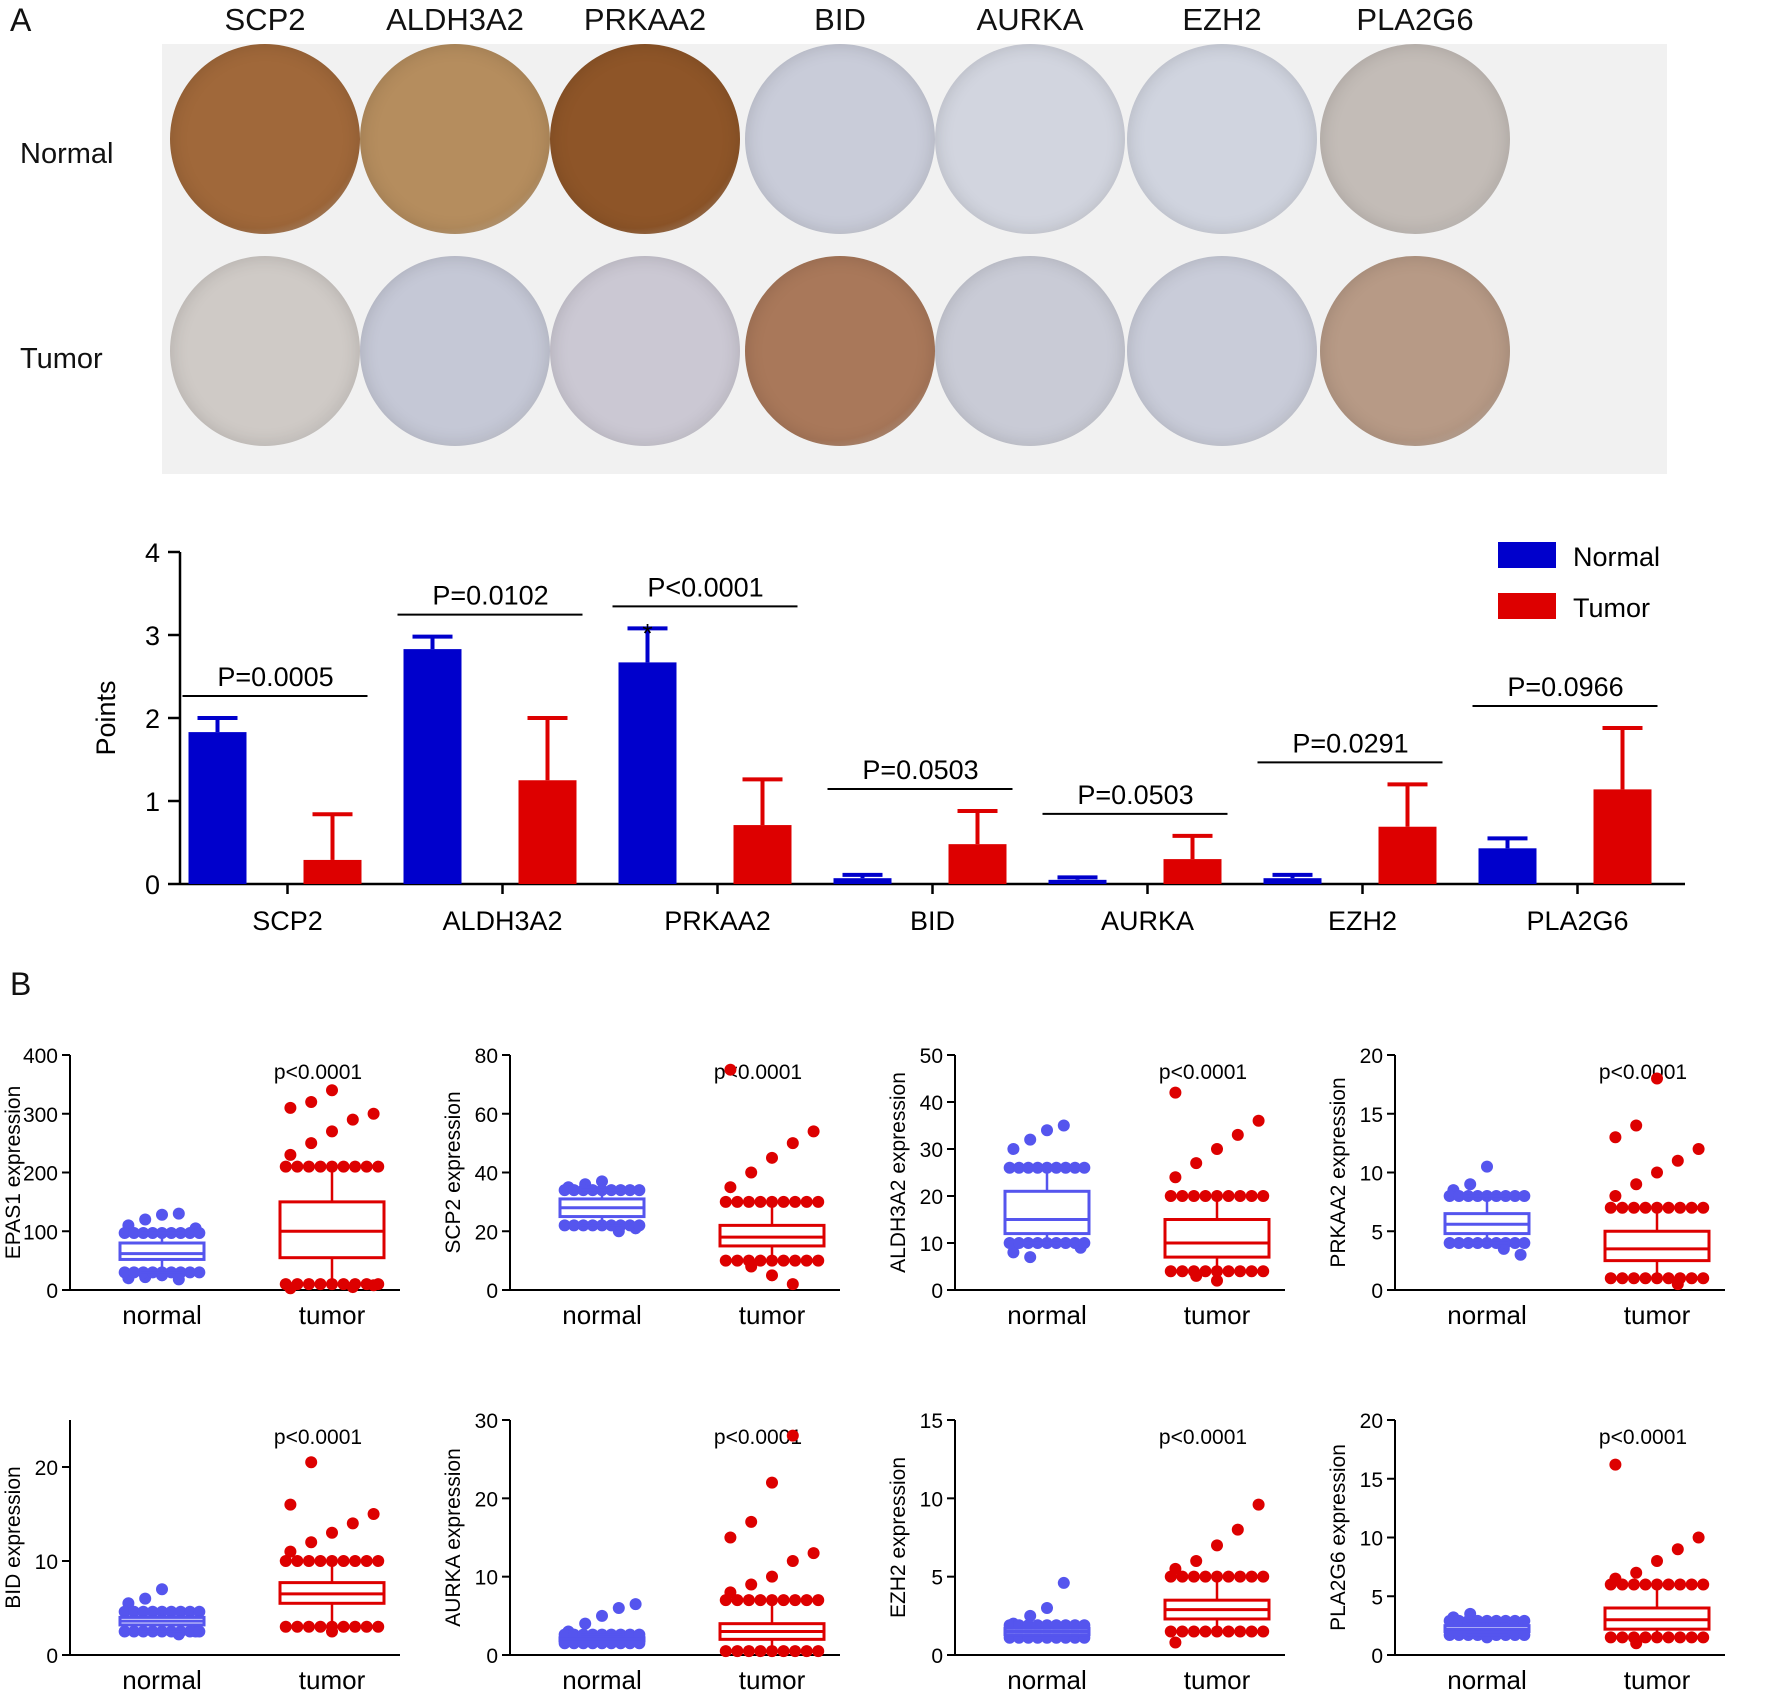 The height and width of the screenshot is (1700, 1772). What do you see at coordinates (1377, 1597) in the screenshot?
I see `y-tick-label: 5` at bounding box center [1377, 1597].